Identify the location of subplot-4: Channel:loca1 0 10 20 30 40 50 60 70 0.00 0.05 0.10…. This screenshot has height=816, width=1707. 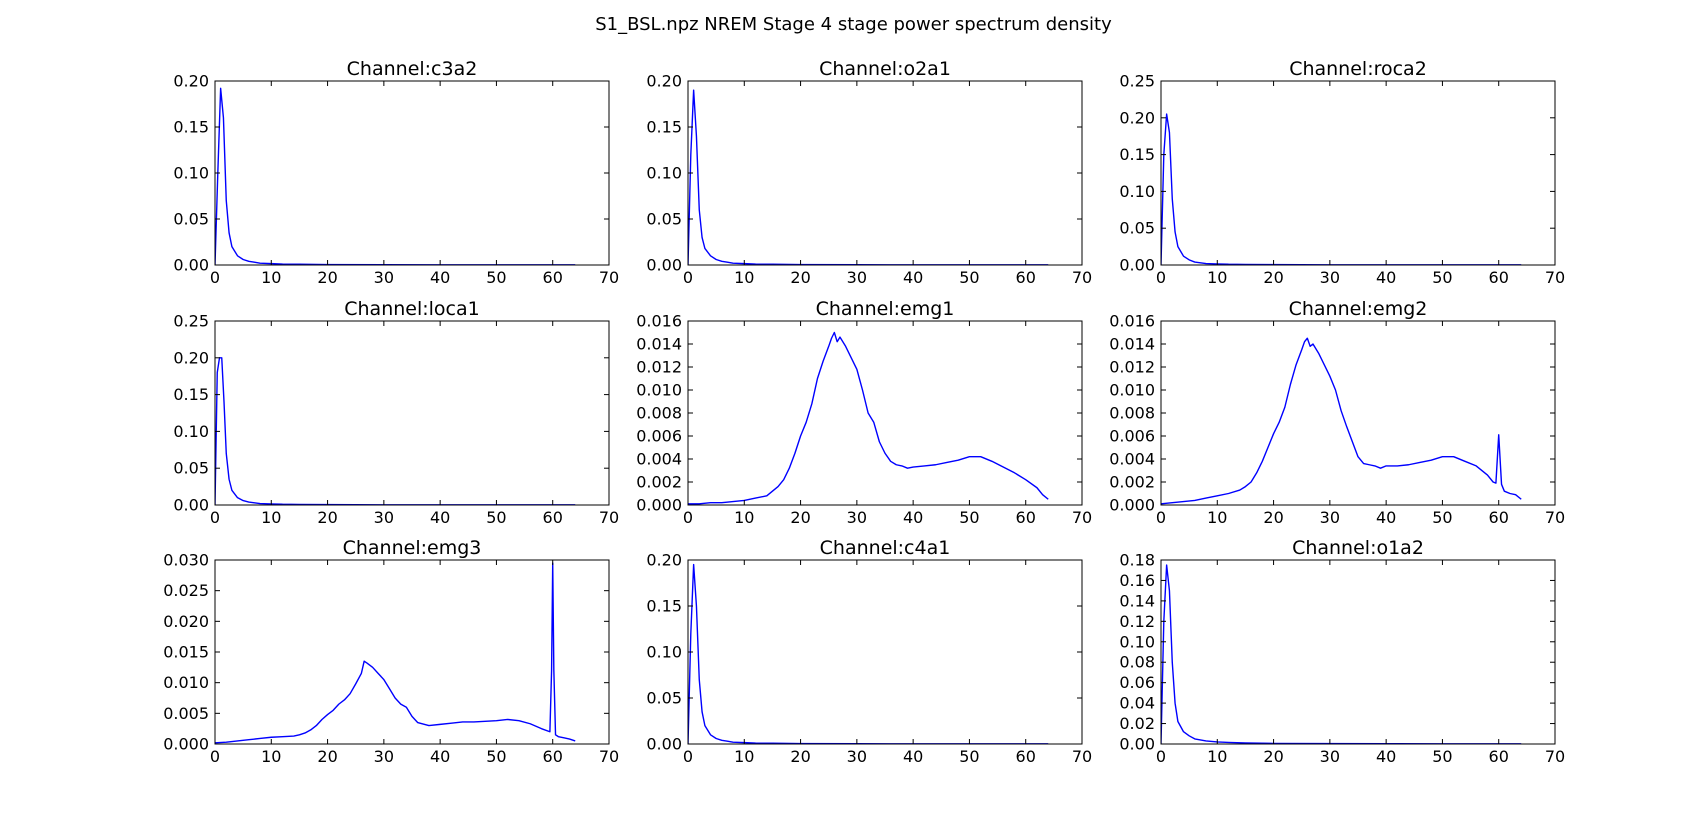
(396, 412).